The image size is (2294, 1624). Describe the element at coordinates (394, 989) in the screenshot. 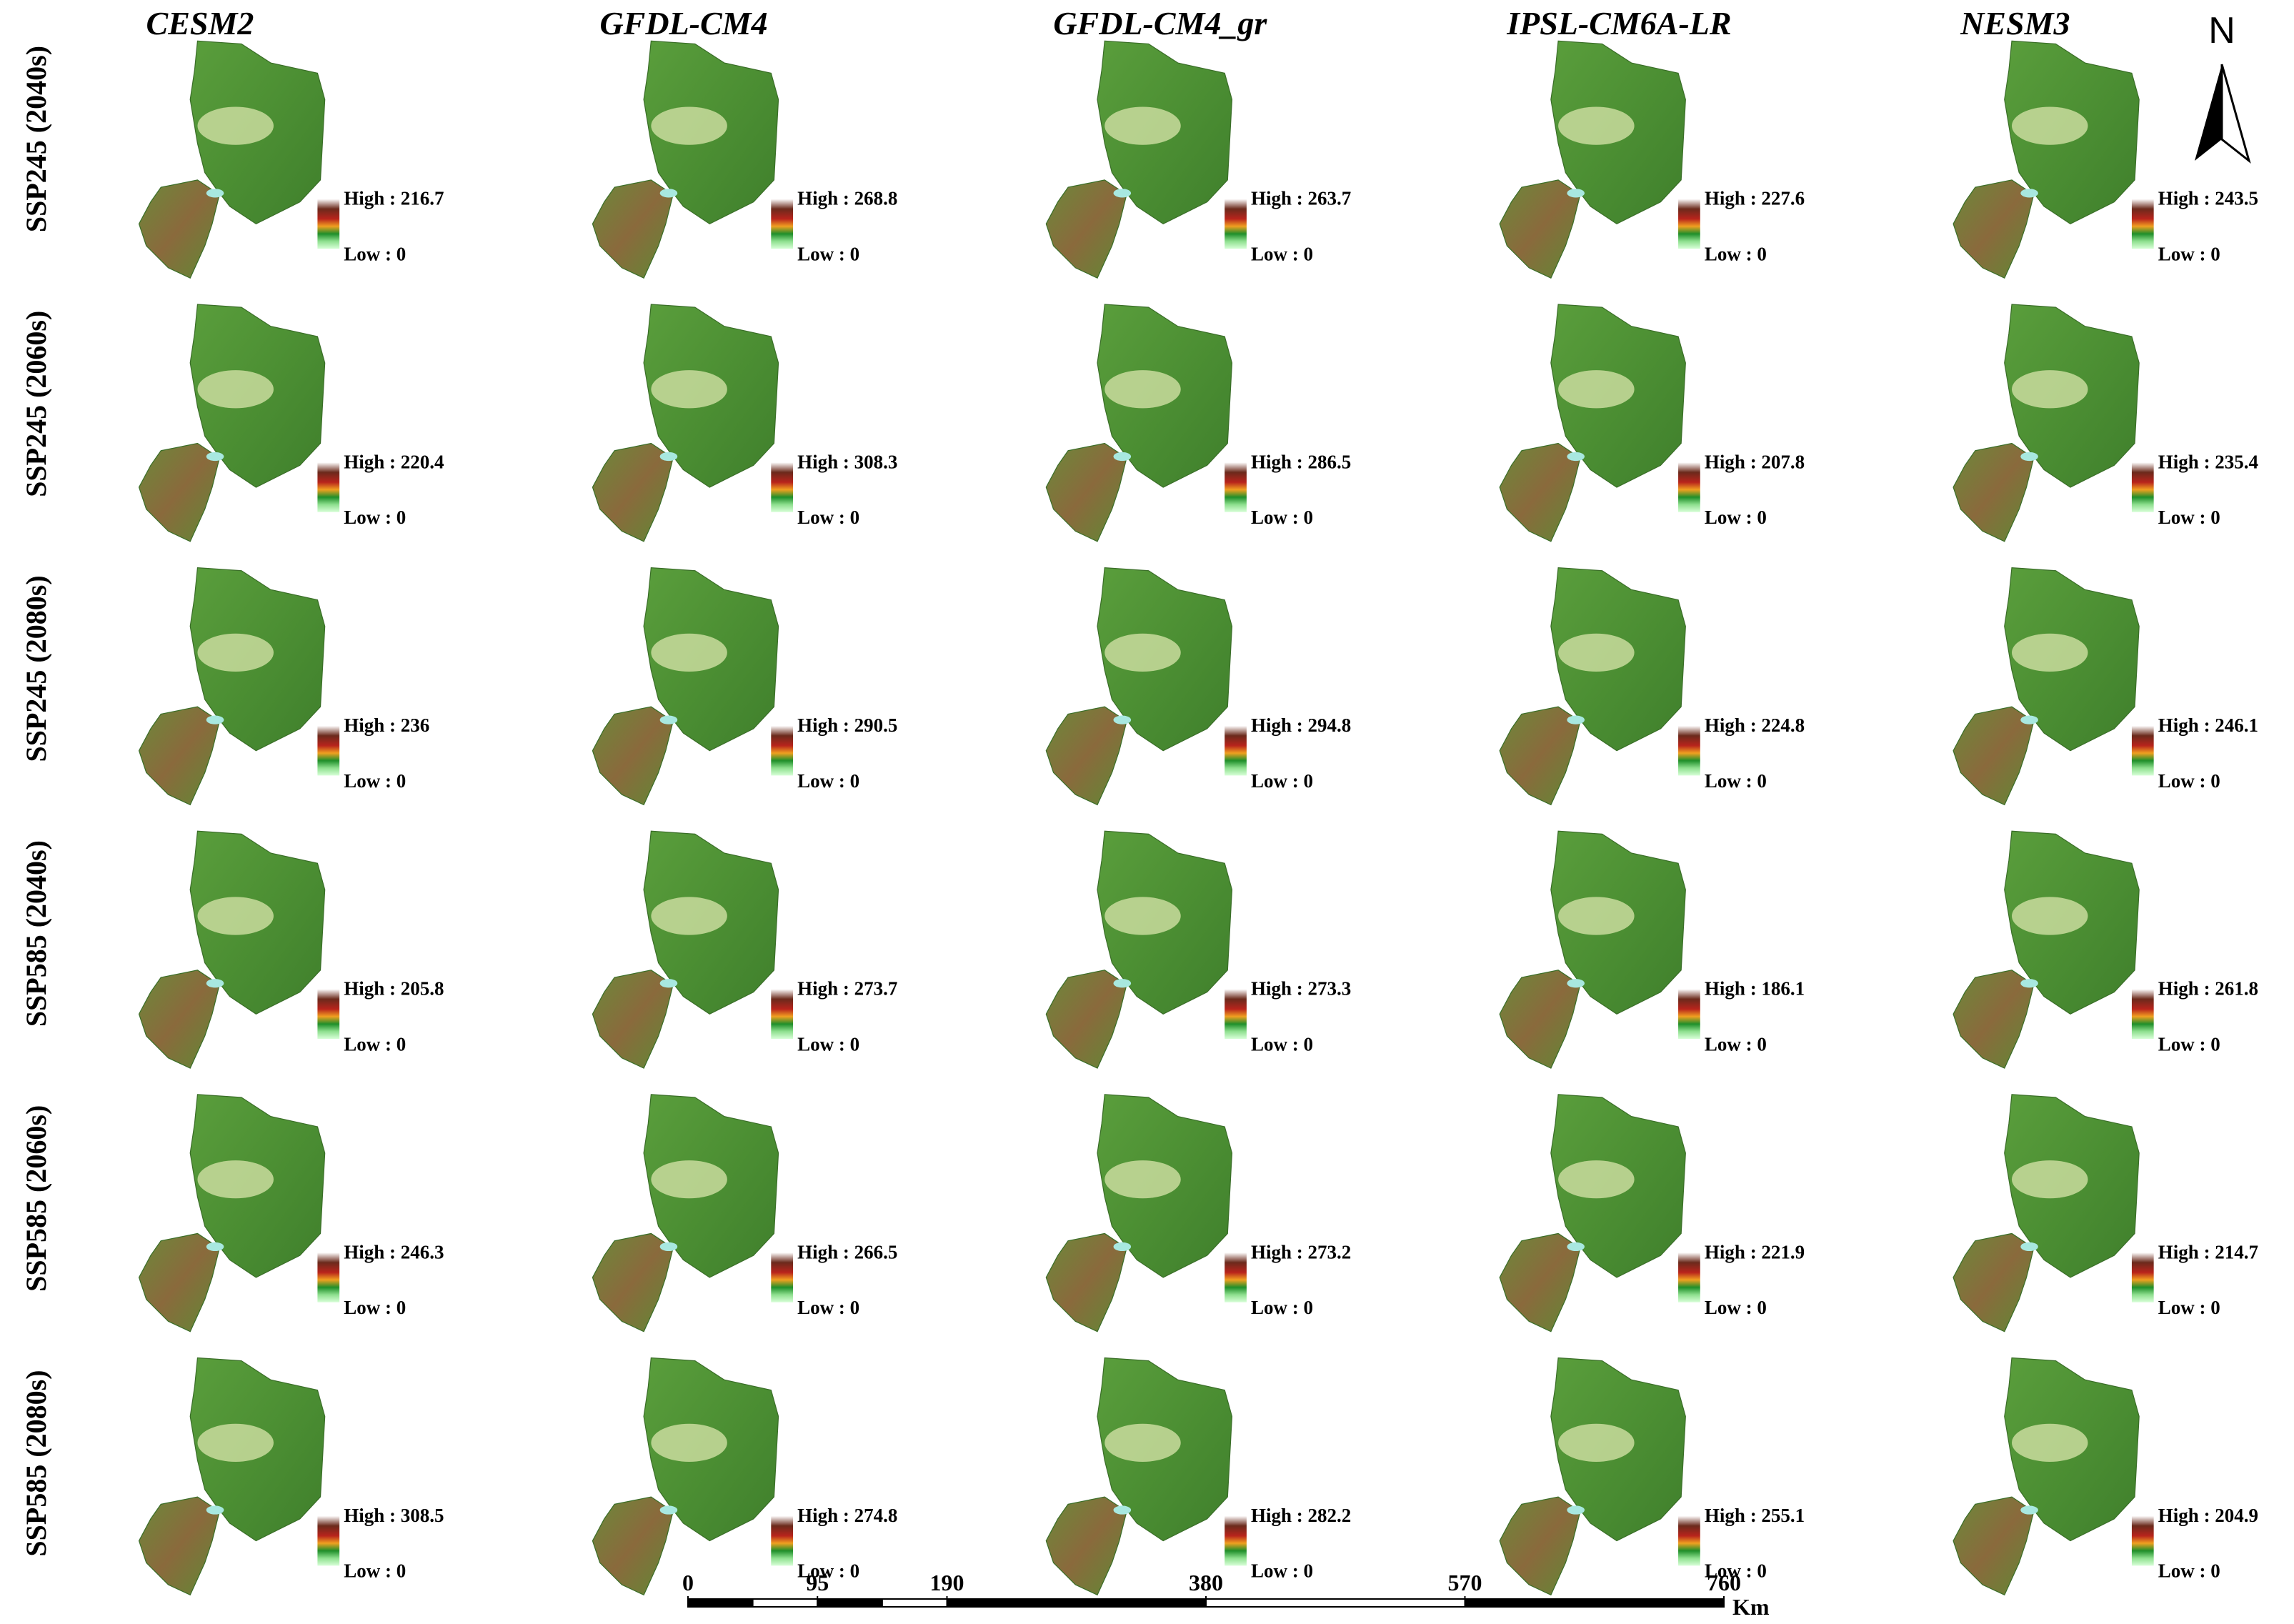

I see `legend-high: High : 205.8` at that location.